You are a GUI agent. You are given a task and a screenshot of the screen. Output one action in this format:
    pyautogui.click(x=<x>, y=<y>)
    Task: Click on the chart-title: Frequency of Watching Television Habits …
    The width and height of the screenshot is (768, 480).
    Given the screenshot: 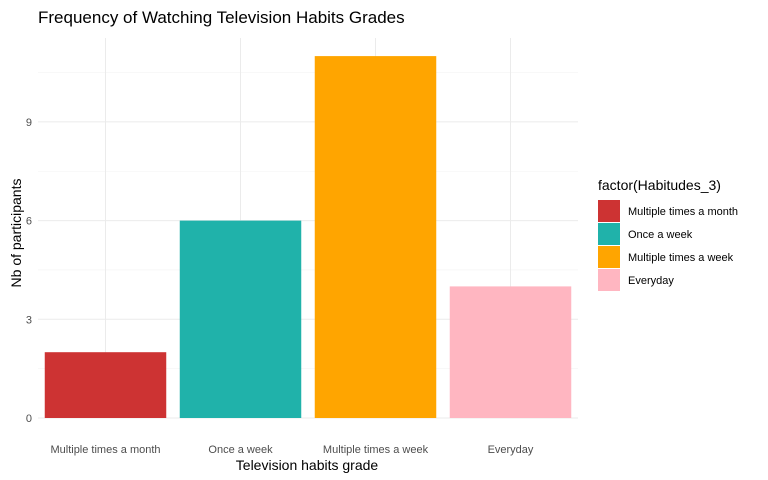 What is the action you would take?
    pyautogui.click(x=221, y=17)
    